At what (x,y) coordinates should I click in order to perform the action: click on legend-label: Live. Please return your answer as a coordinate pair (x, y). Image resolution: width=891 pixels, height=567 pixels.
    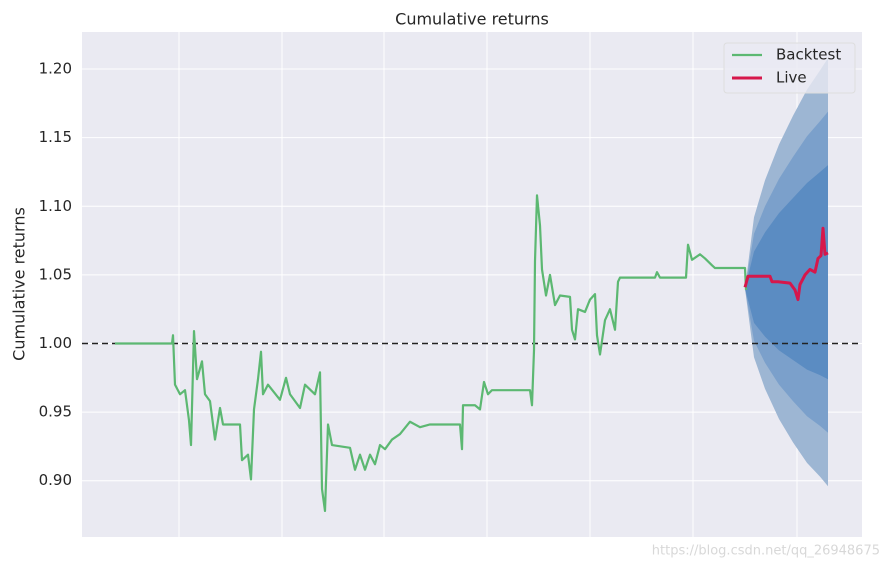
    Looking at the image, I should click on (791, 78).